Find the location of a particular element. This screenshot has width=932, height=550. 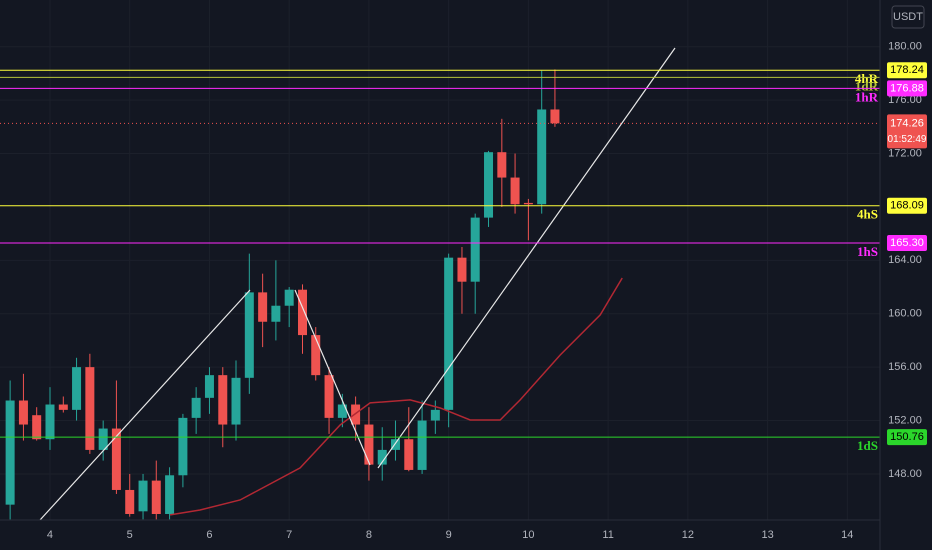

x-tick-label: 7 is located at coordinates (289, 535).